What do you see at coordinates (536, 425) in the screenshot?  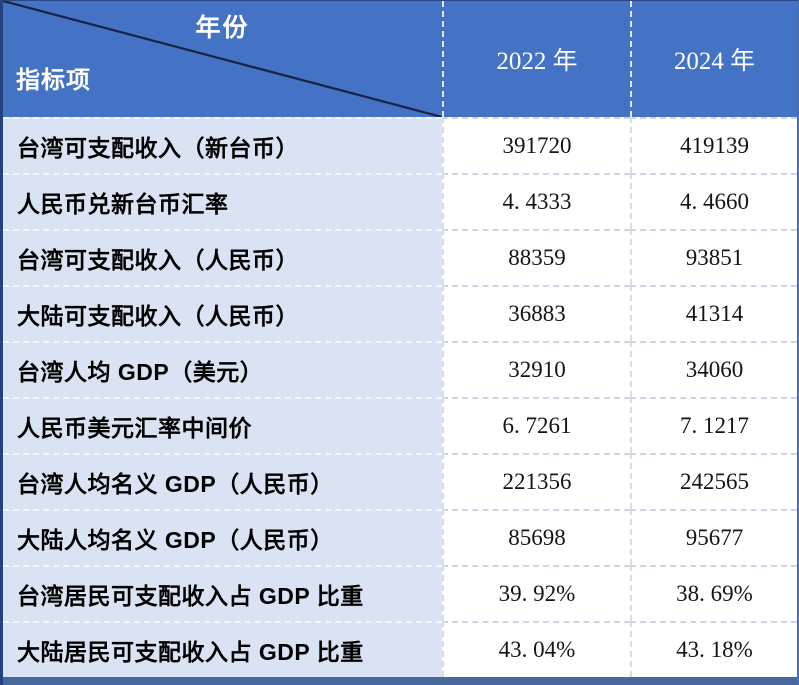 I see `value-2022: 6. 7261` at bounding box center [536, 425].